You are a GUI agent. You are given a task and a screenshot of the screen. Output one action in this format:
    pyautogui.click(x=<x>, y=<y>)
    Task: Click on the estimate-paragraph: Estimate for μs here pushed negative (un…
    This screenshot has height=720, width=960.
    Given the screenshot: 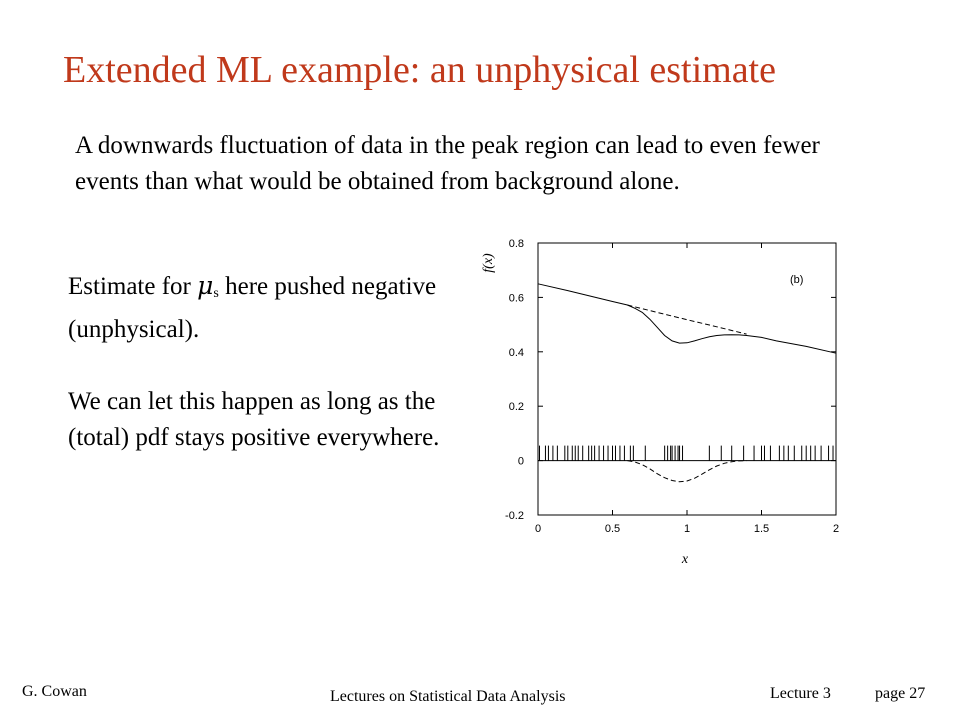 What is the action you would take?
    pyautogui.click(x=258, y=308)
    